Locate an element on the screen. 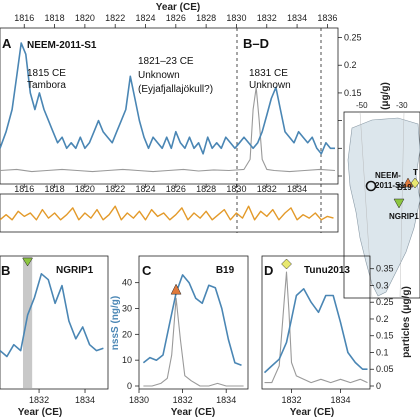 The image size is (420, 420). panel-c-plot is located at coordinates (193, 330).